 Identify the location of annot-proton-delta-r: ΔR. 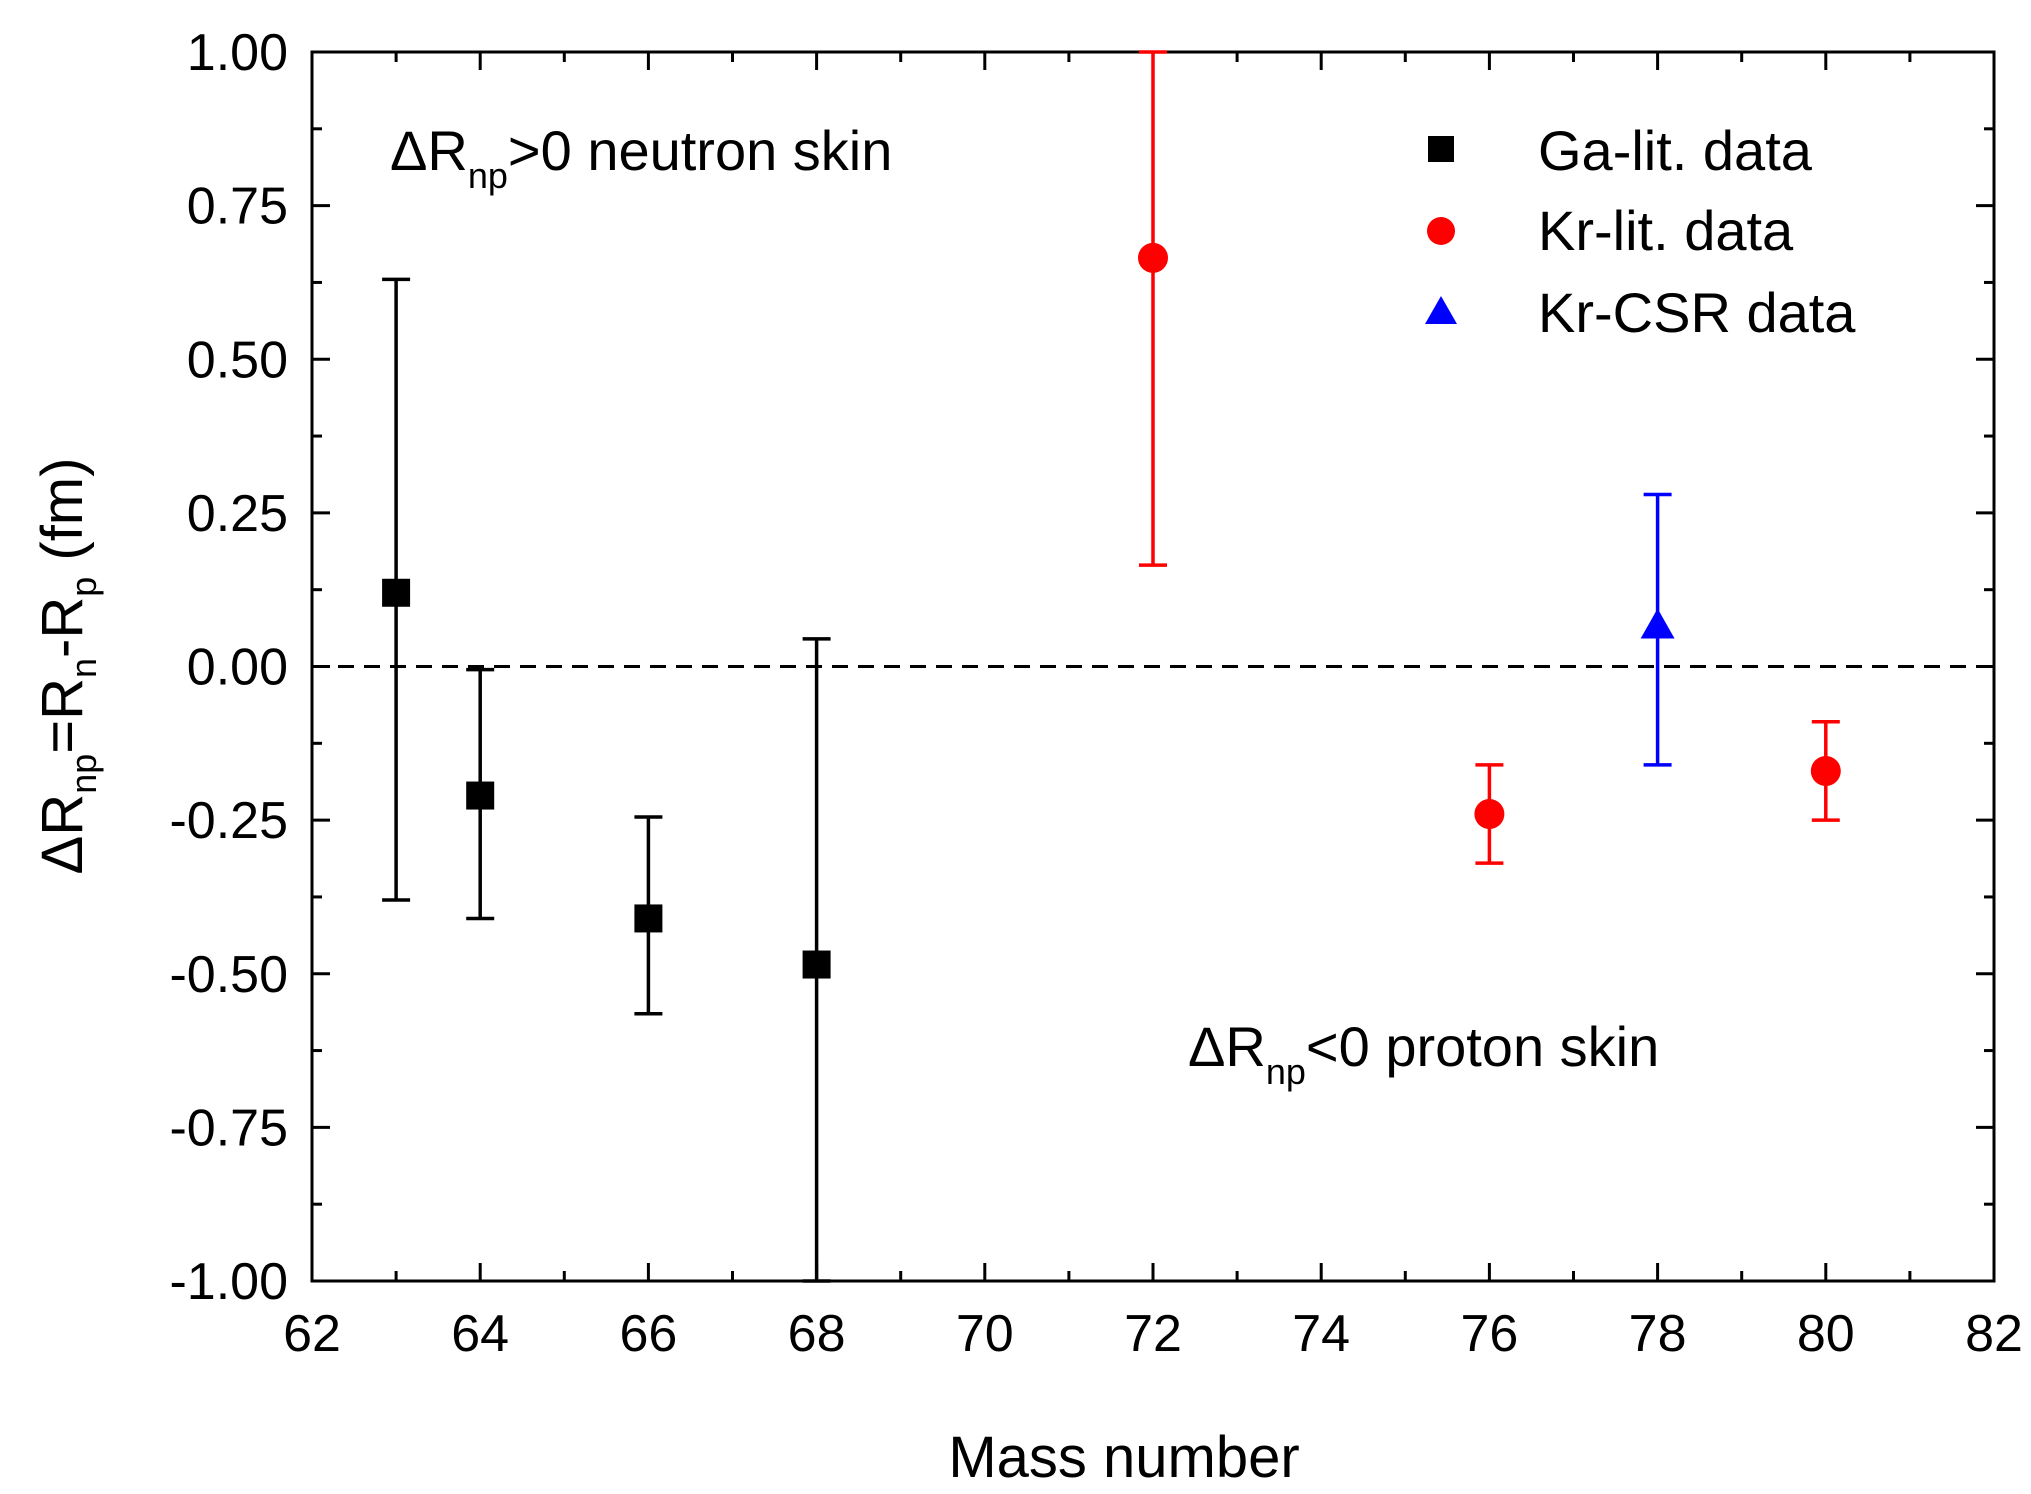
(1227, 1046).